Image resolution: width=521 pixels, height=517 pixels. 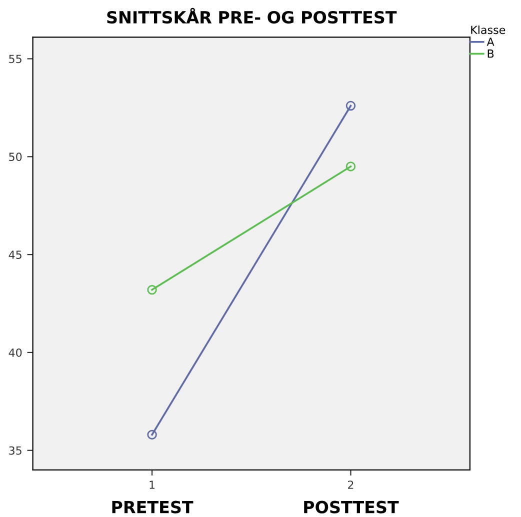 What do you see at coordinates (252, 16) in the screenshot?
I see `chart-title: SNITTSKÅR PRE- OG POSTTEST` at bounding box center [252, 16].